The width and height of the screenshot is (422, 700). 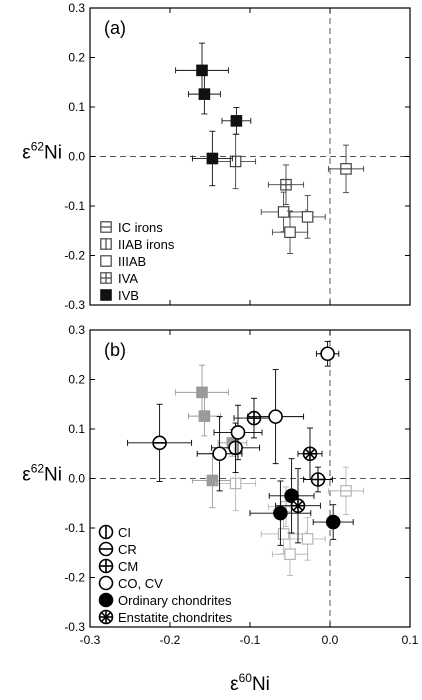 I want to click on panel-b-bg-point-0-0-marker, so click(x=202, y=392).